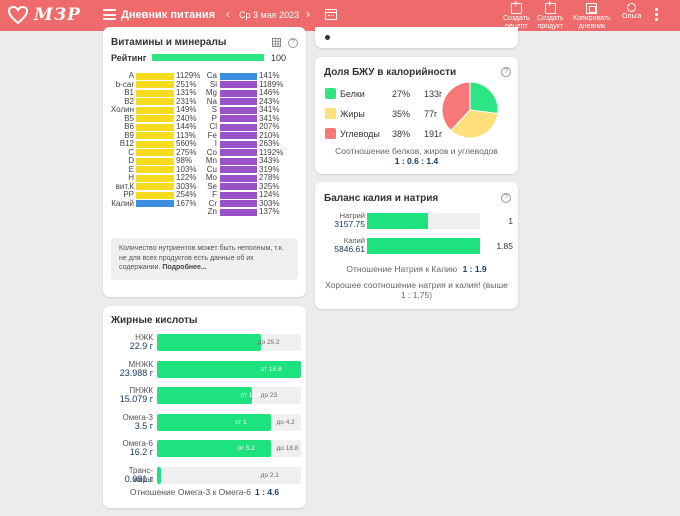  Describe the element at coordinates (269, 118) in the screenshot. I see `mineral-pct: 341%` at that location.